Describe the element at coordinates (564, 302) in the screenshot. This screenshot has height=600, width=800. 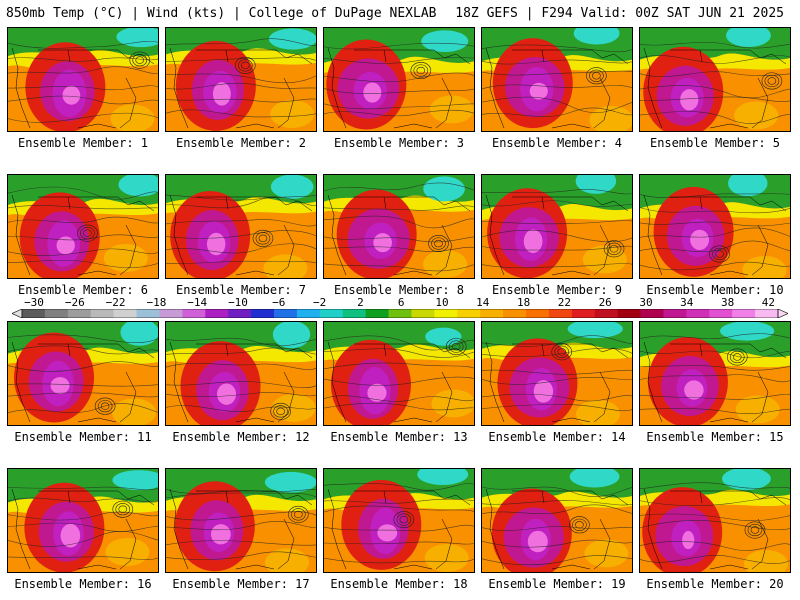
I see `colorbar-tick-label: 22` at that location.